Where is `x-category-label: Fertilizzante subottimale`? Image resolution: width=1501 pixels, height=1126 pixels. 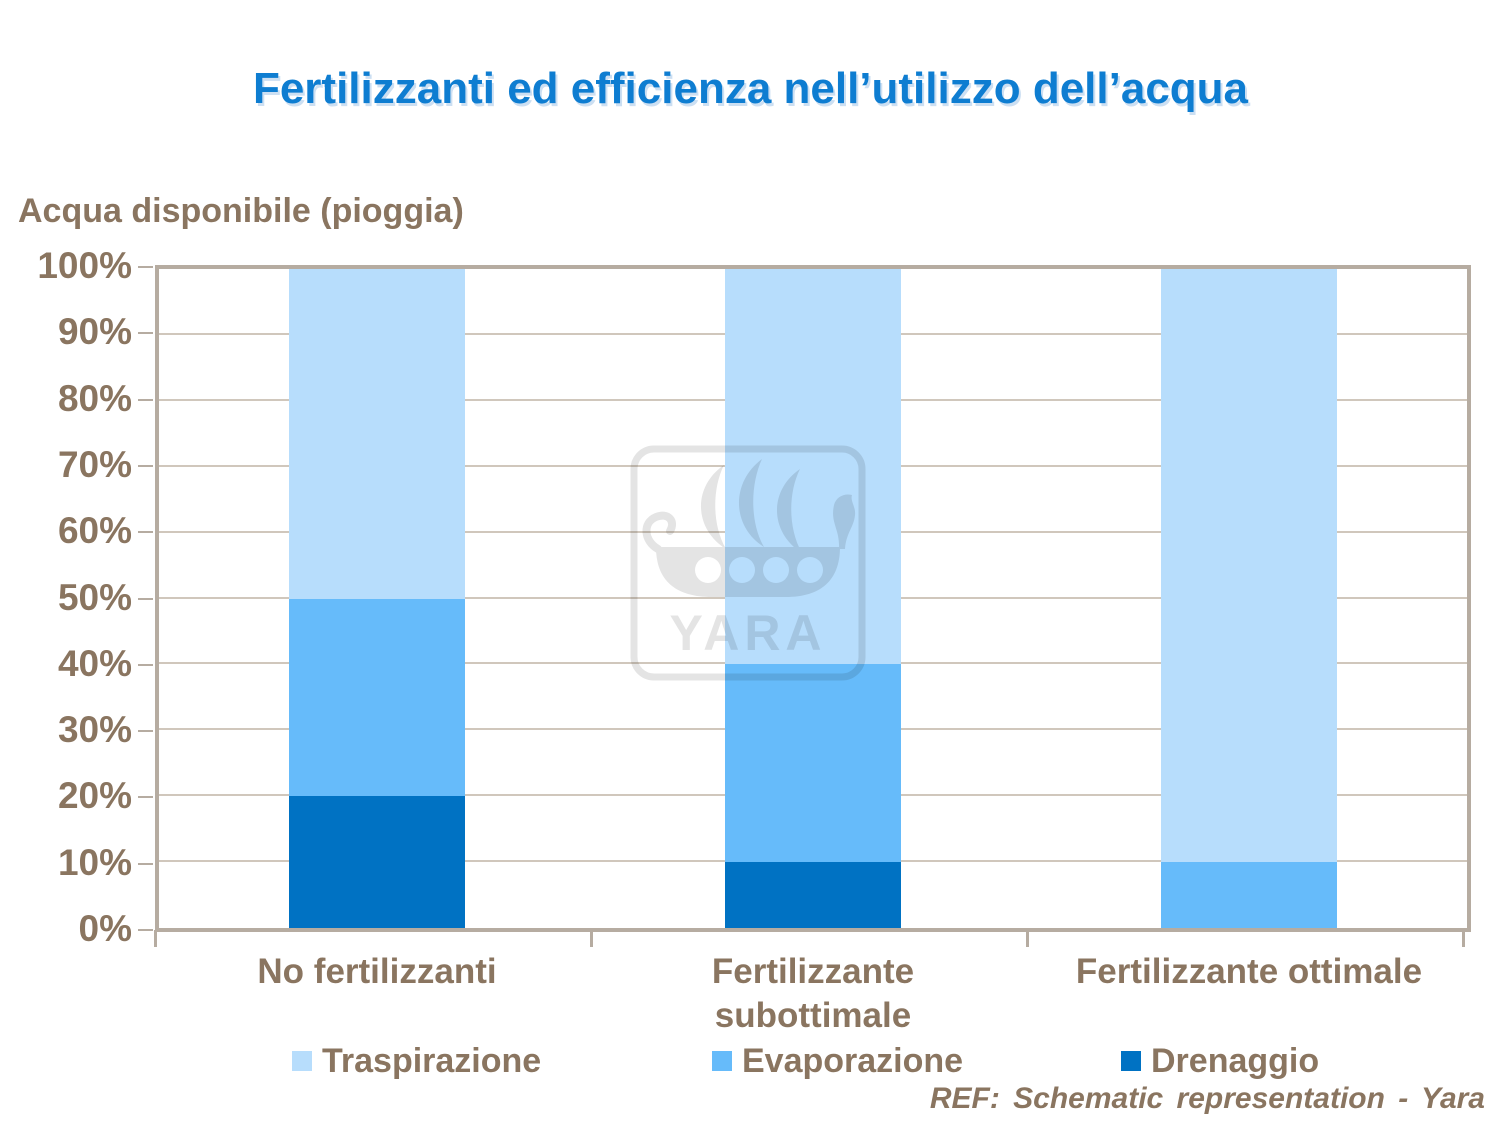 x-category-label: Fertilizzante subottimale is located at coordinates (813, 993).